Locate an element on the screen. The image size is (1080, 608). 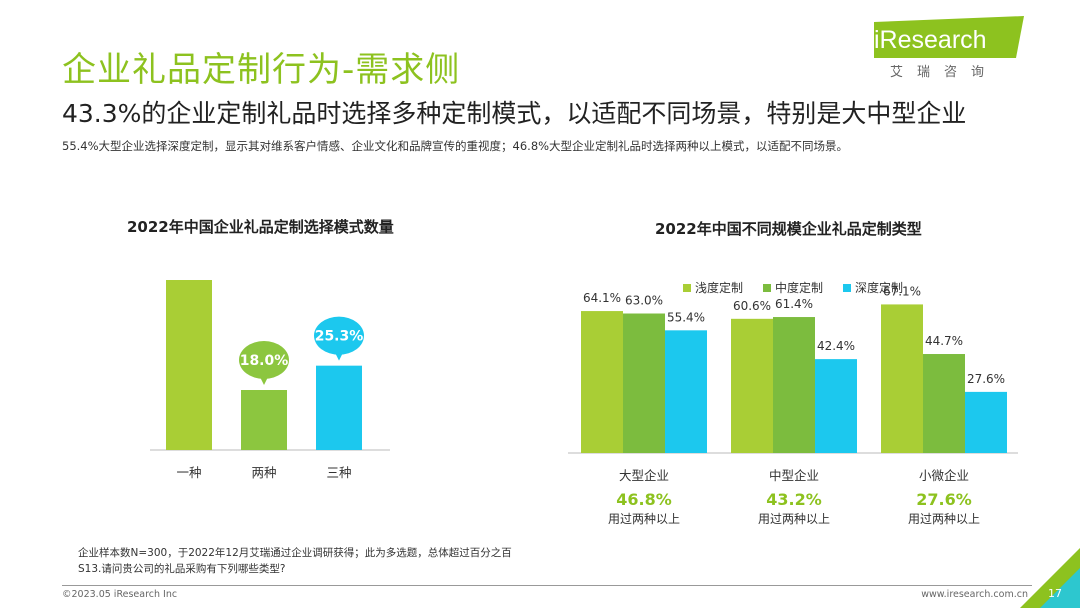
chart1-category-label: 两种 is located at coordinates (263, 472).